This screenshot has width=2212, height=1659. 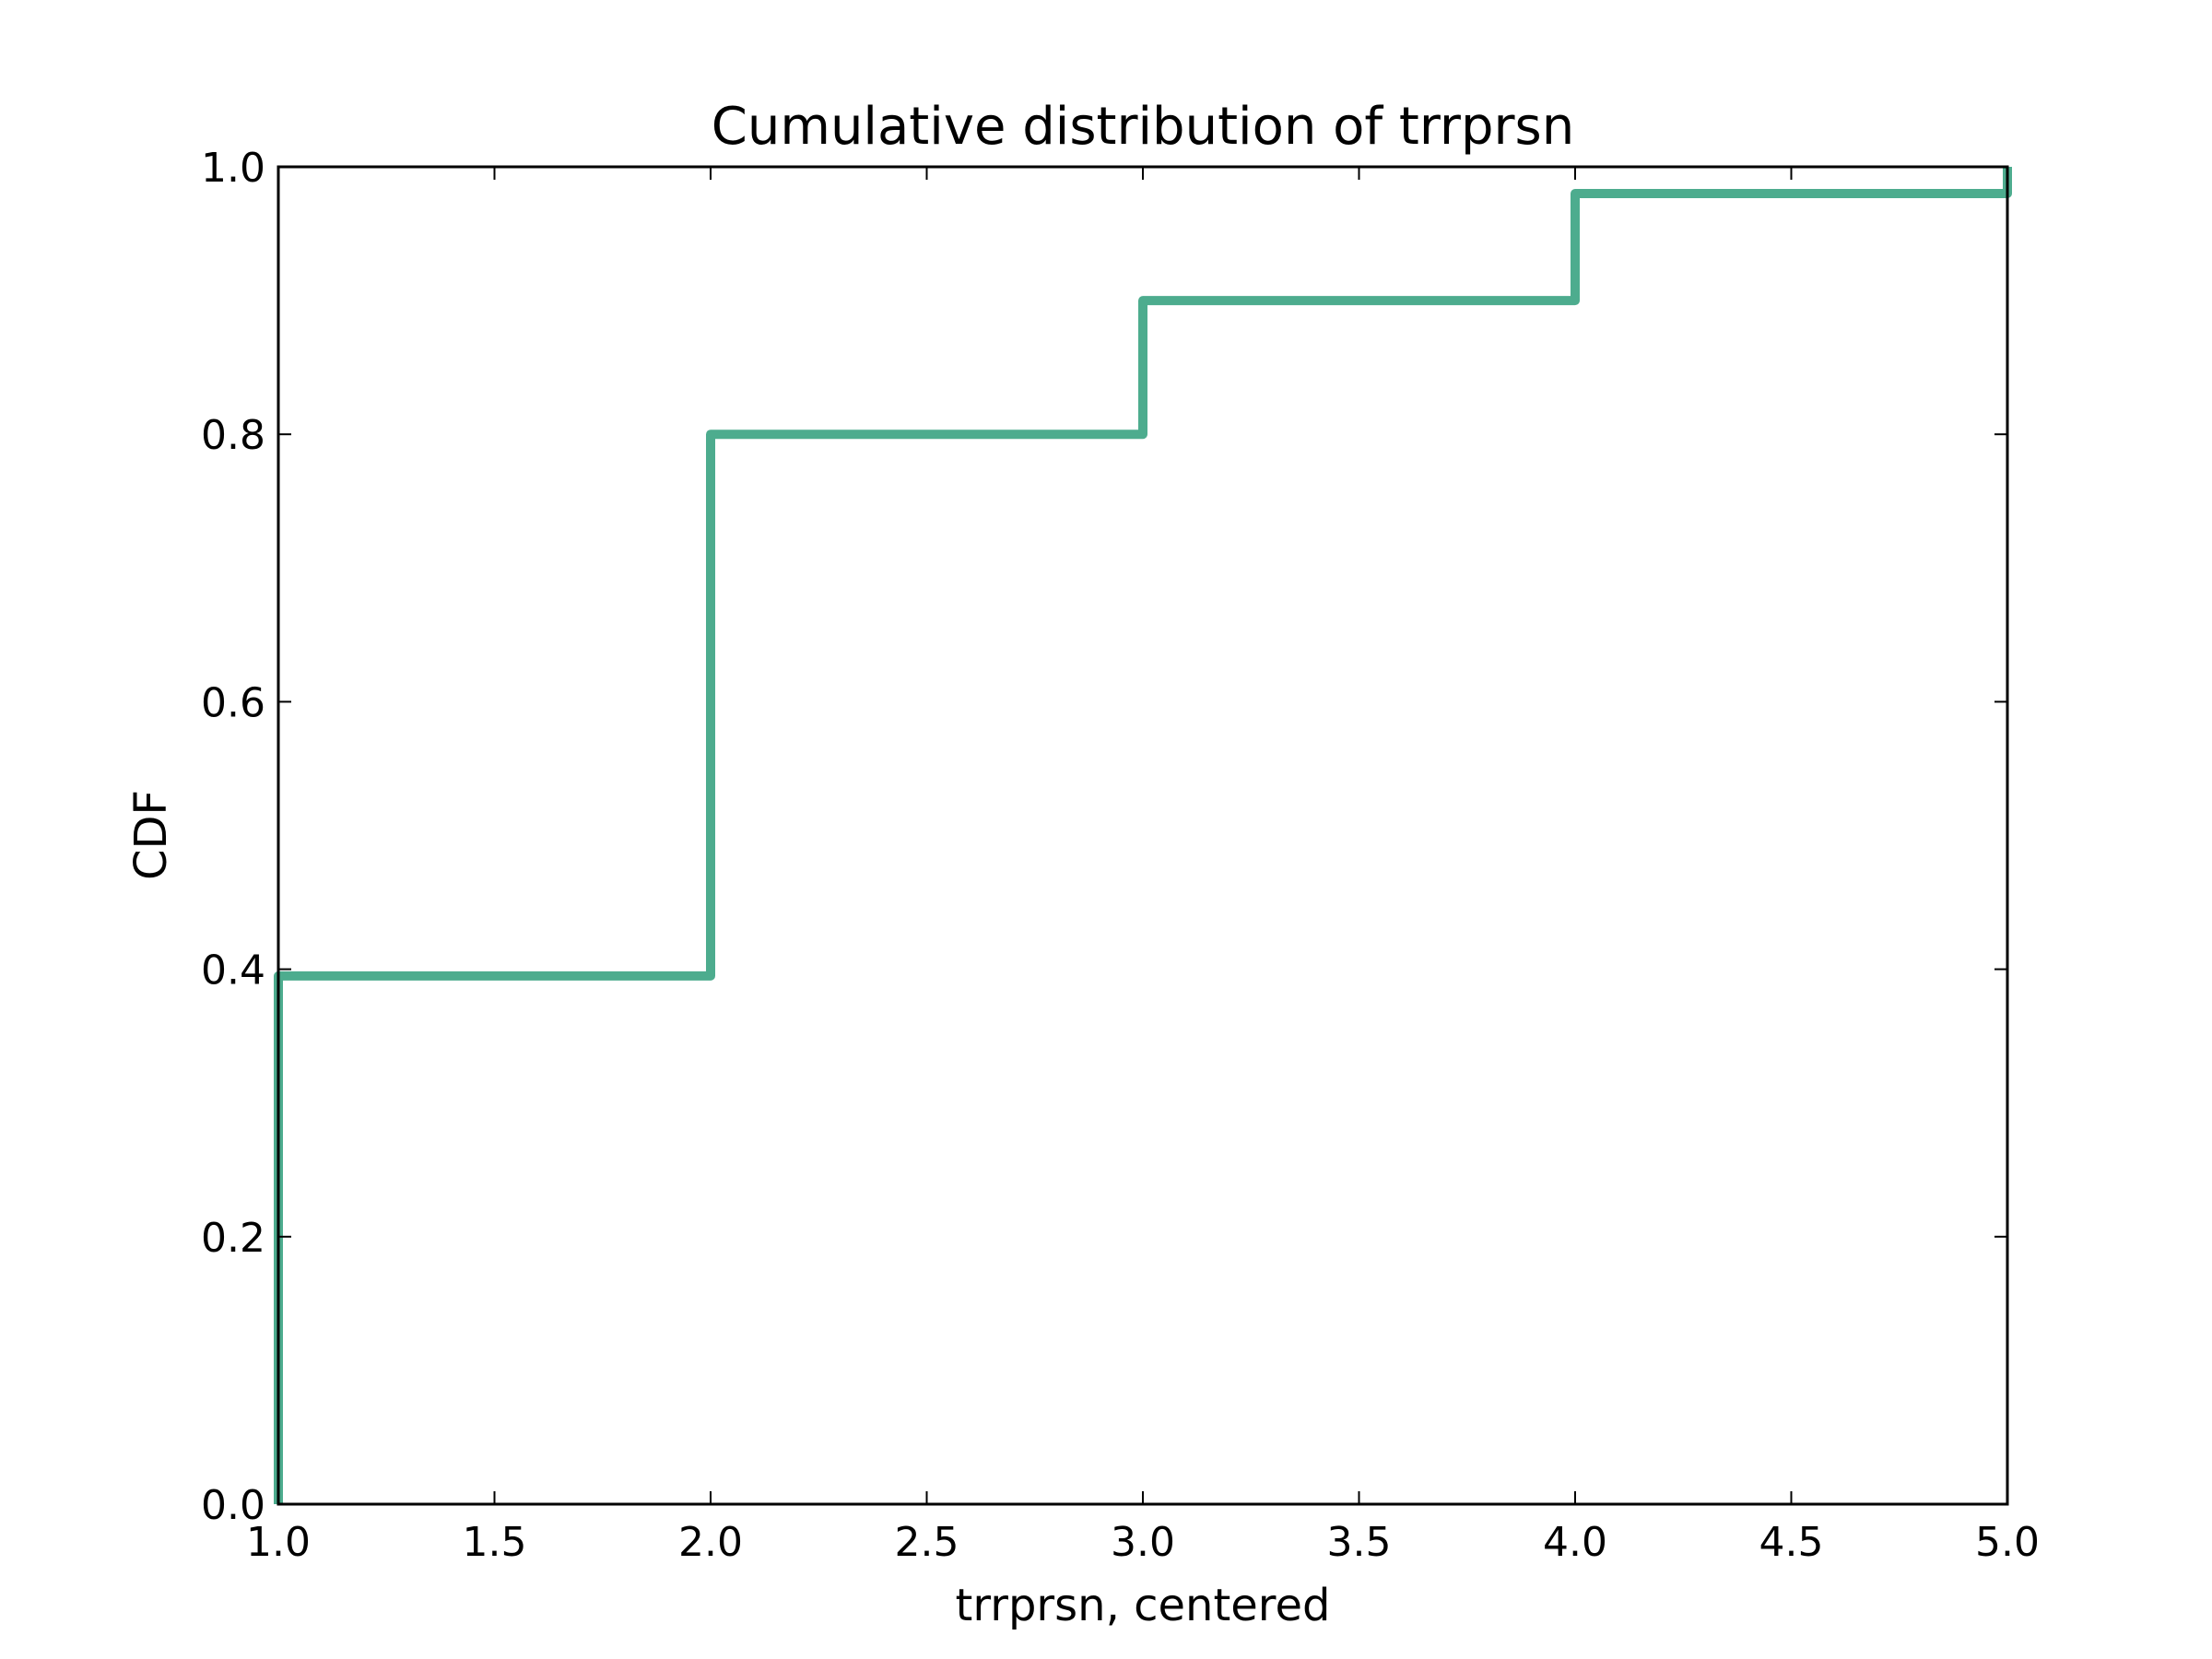 What do you see at coordinates (151, 835) in the screenshot?
I see `y-axis-label: CDF` at bounding box center [151, 835].